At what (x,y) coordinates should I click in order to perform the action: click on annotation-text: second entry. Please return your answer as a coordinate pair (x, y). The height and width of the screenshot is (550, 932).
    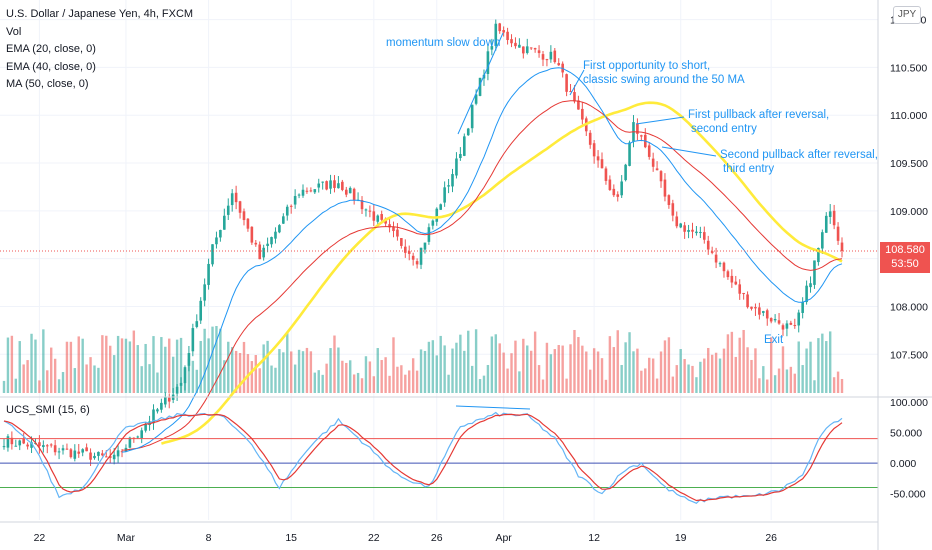
    Looking at the image, I should click on (724, 129).